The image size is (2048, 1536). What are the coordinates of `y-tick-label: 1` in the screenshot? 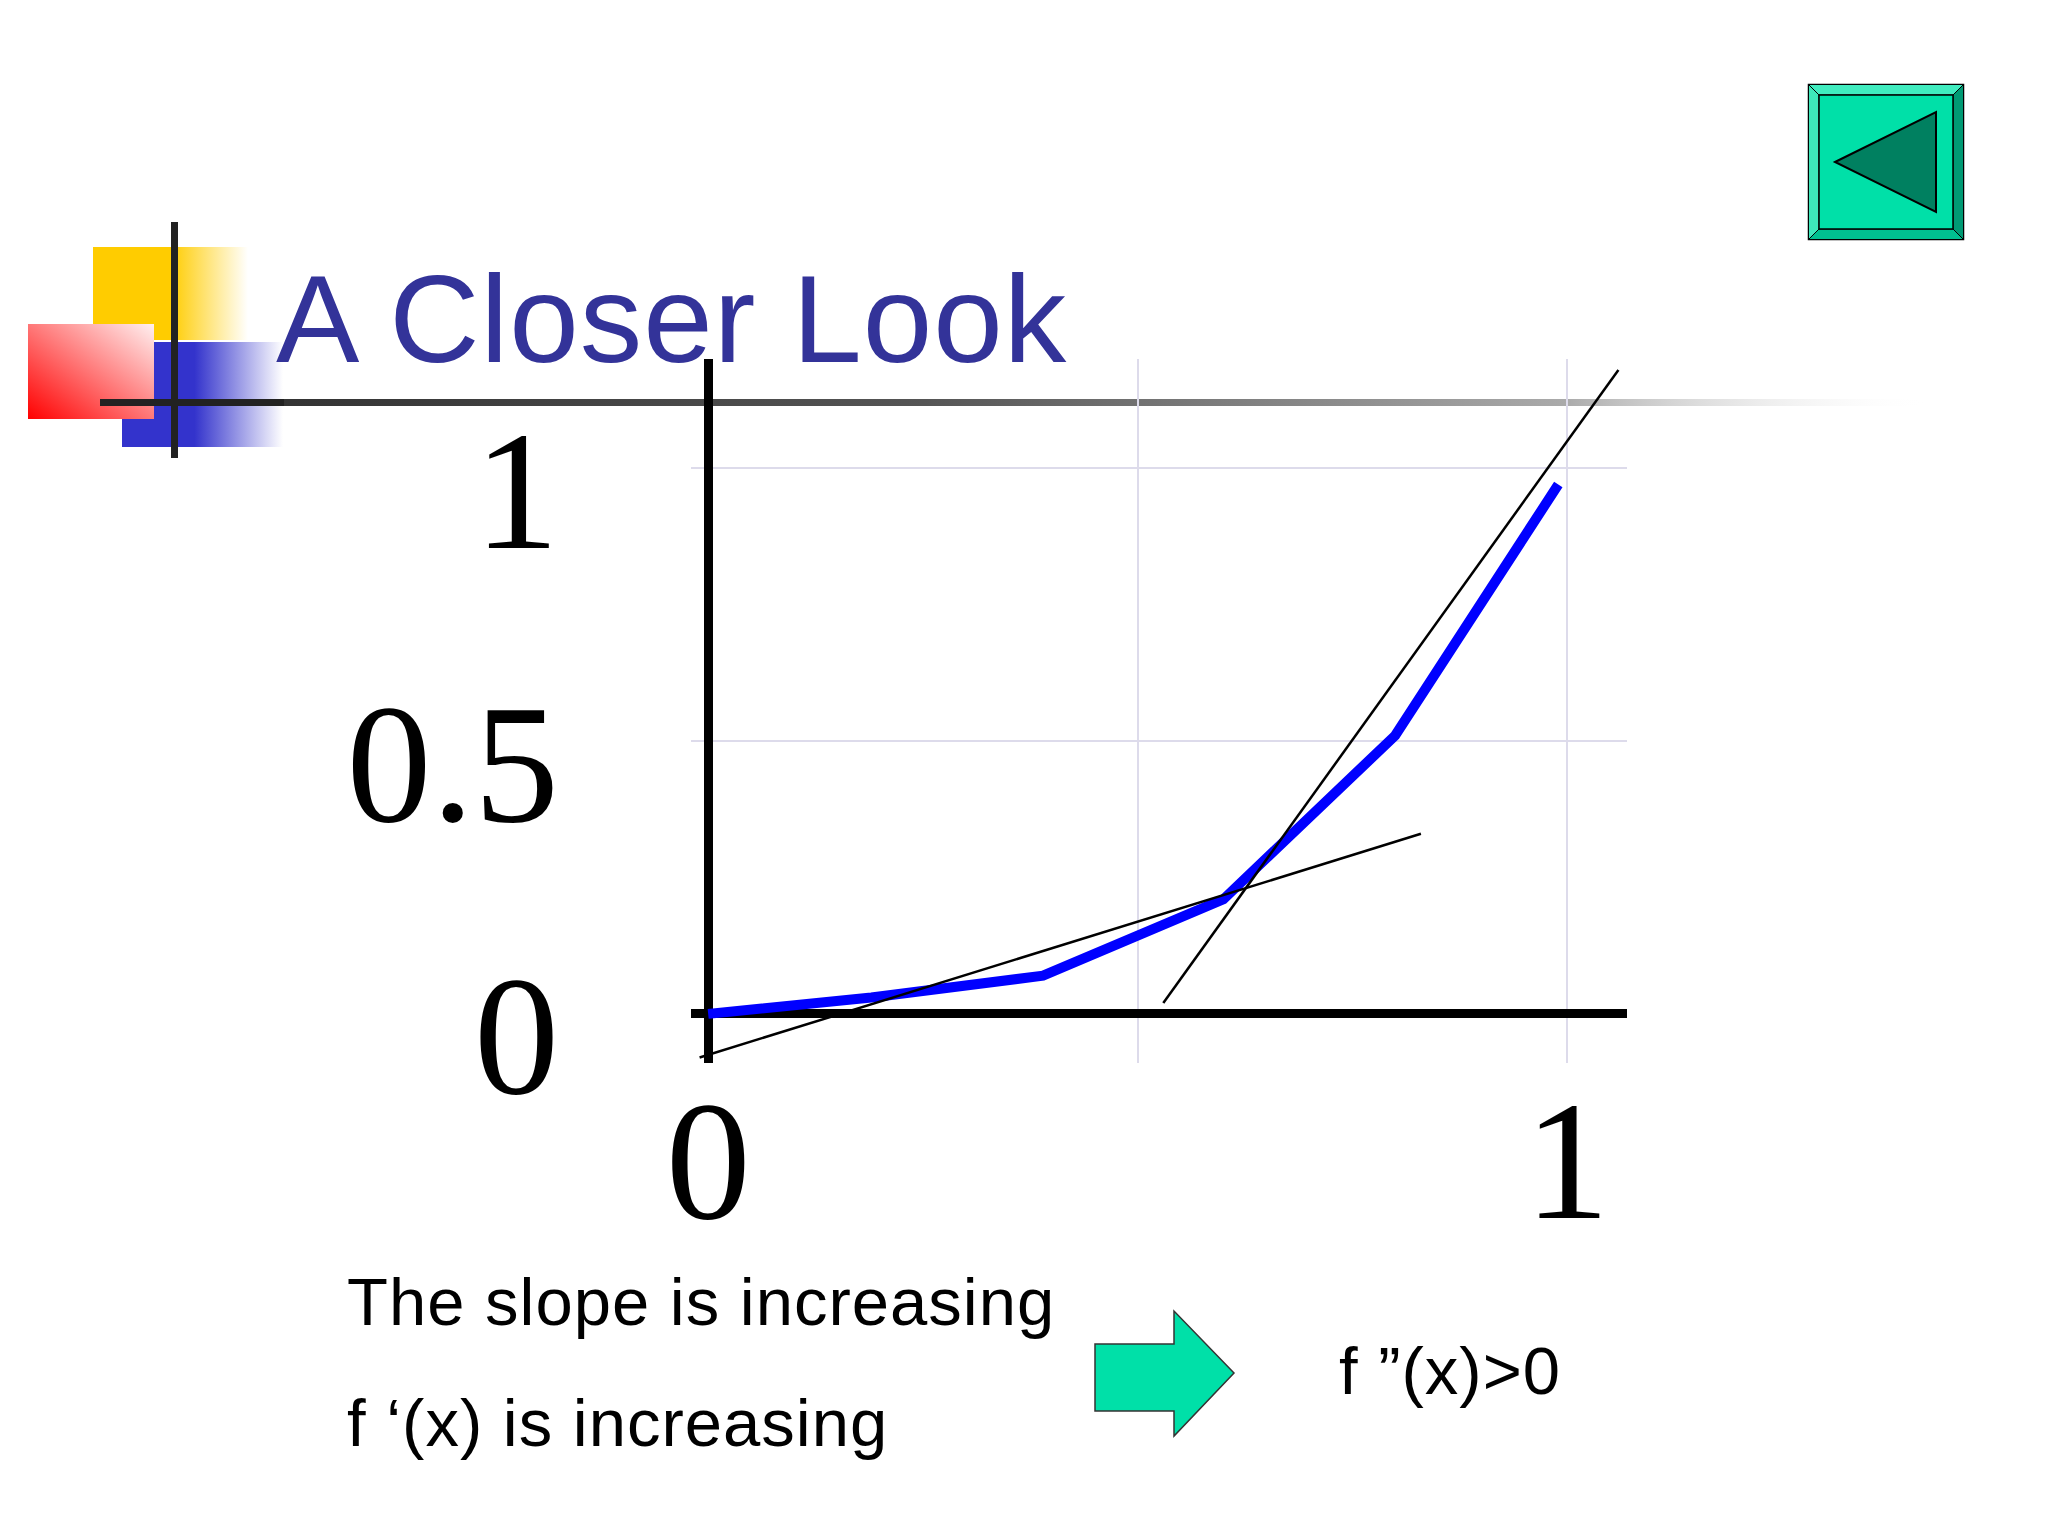 It's located at (516, 490).